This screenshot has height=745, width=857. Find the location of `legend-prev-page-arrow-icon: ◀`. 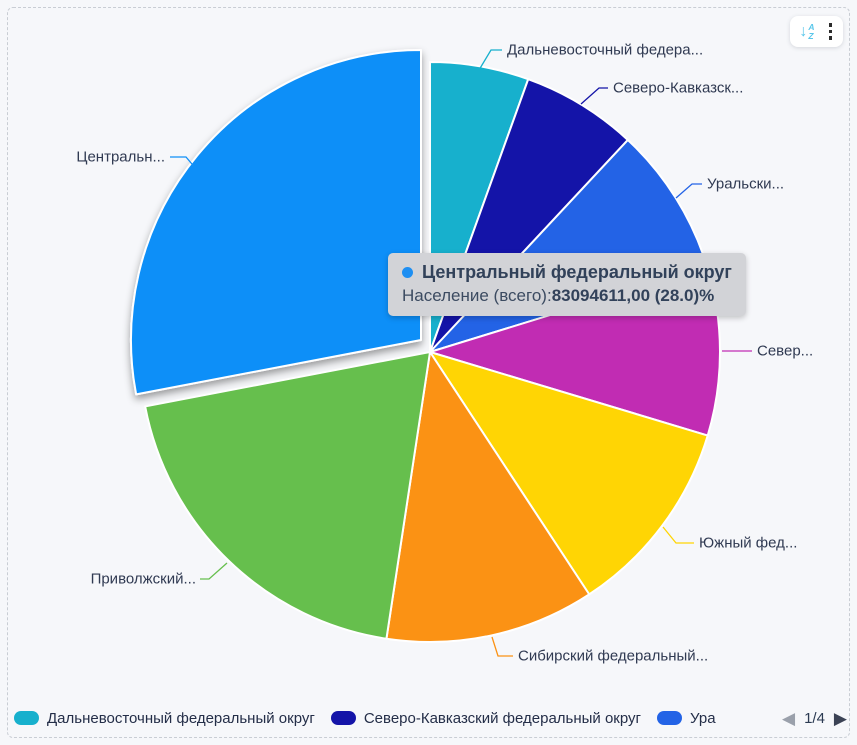

legend-prev-page-arrow-icon: ◀ is located at coordinates (788, 718).